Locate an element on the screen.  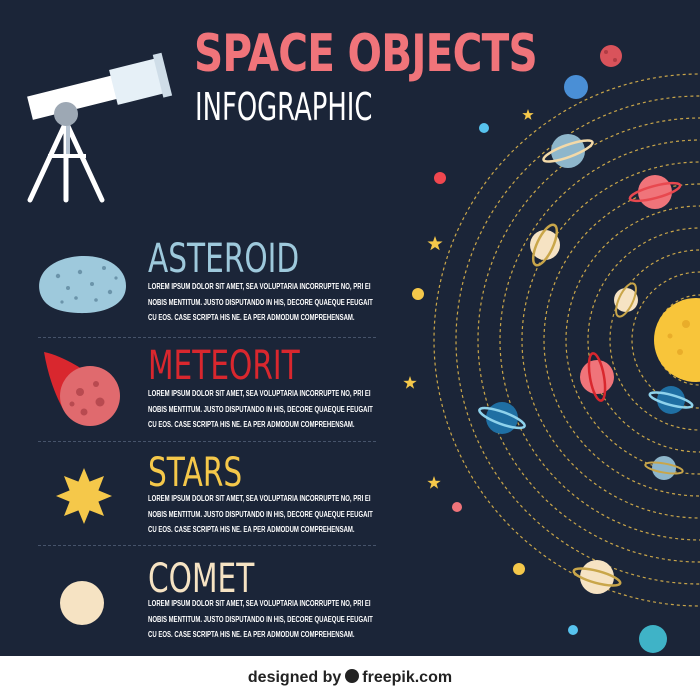
section-heading-asteroid: ASTEROID is located at coordinates (224, 259).